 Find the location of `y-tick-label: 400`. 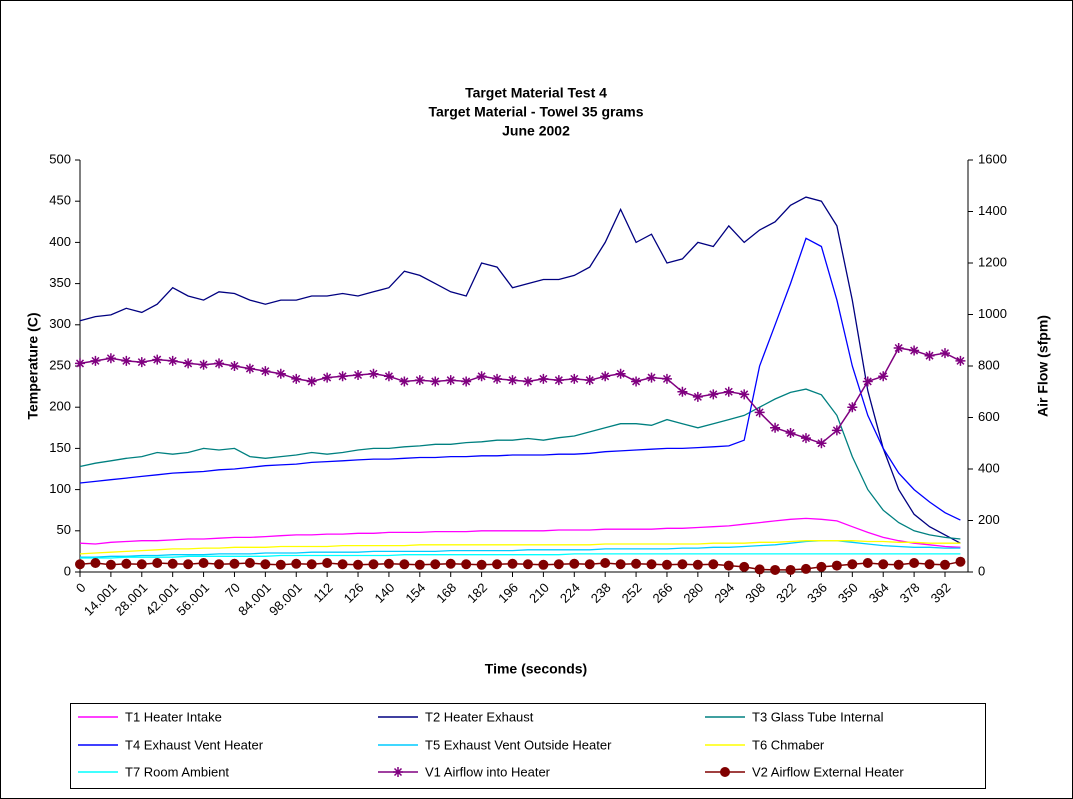

y-tick-label: 400 is located at coordinates (60, 241).